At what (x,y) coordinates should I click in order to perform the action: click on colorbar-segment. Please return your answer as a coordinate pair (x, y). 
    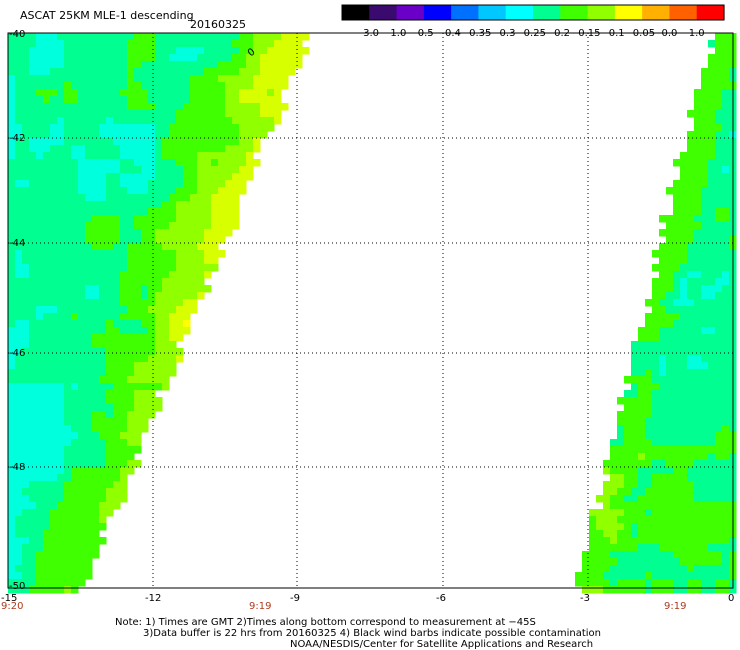
    Looking at the image, I should click on (628, 12).